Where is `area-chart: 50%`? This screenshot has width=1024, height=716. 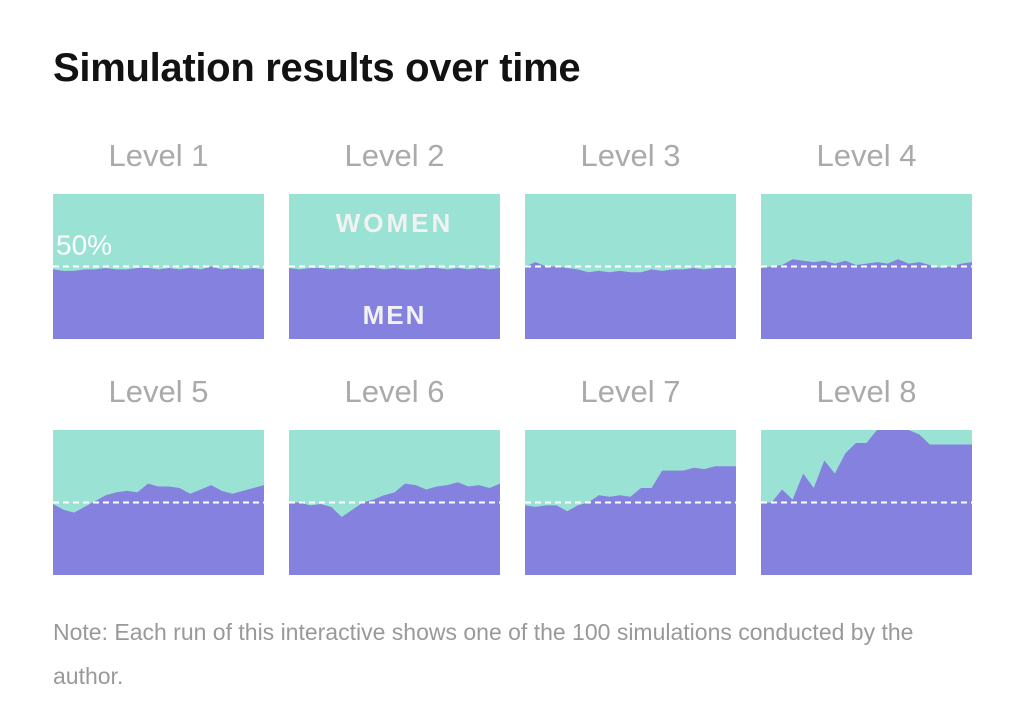
area-chart: 50% is located at coordinates (158, 266).